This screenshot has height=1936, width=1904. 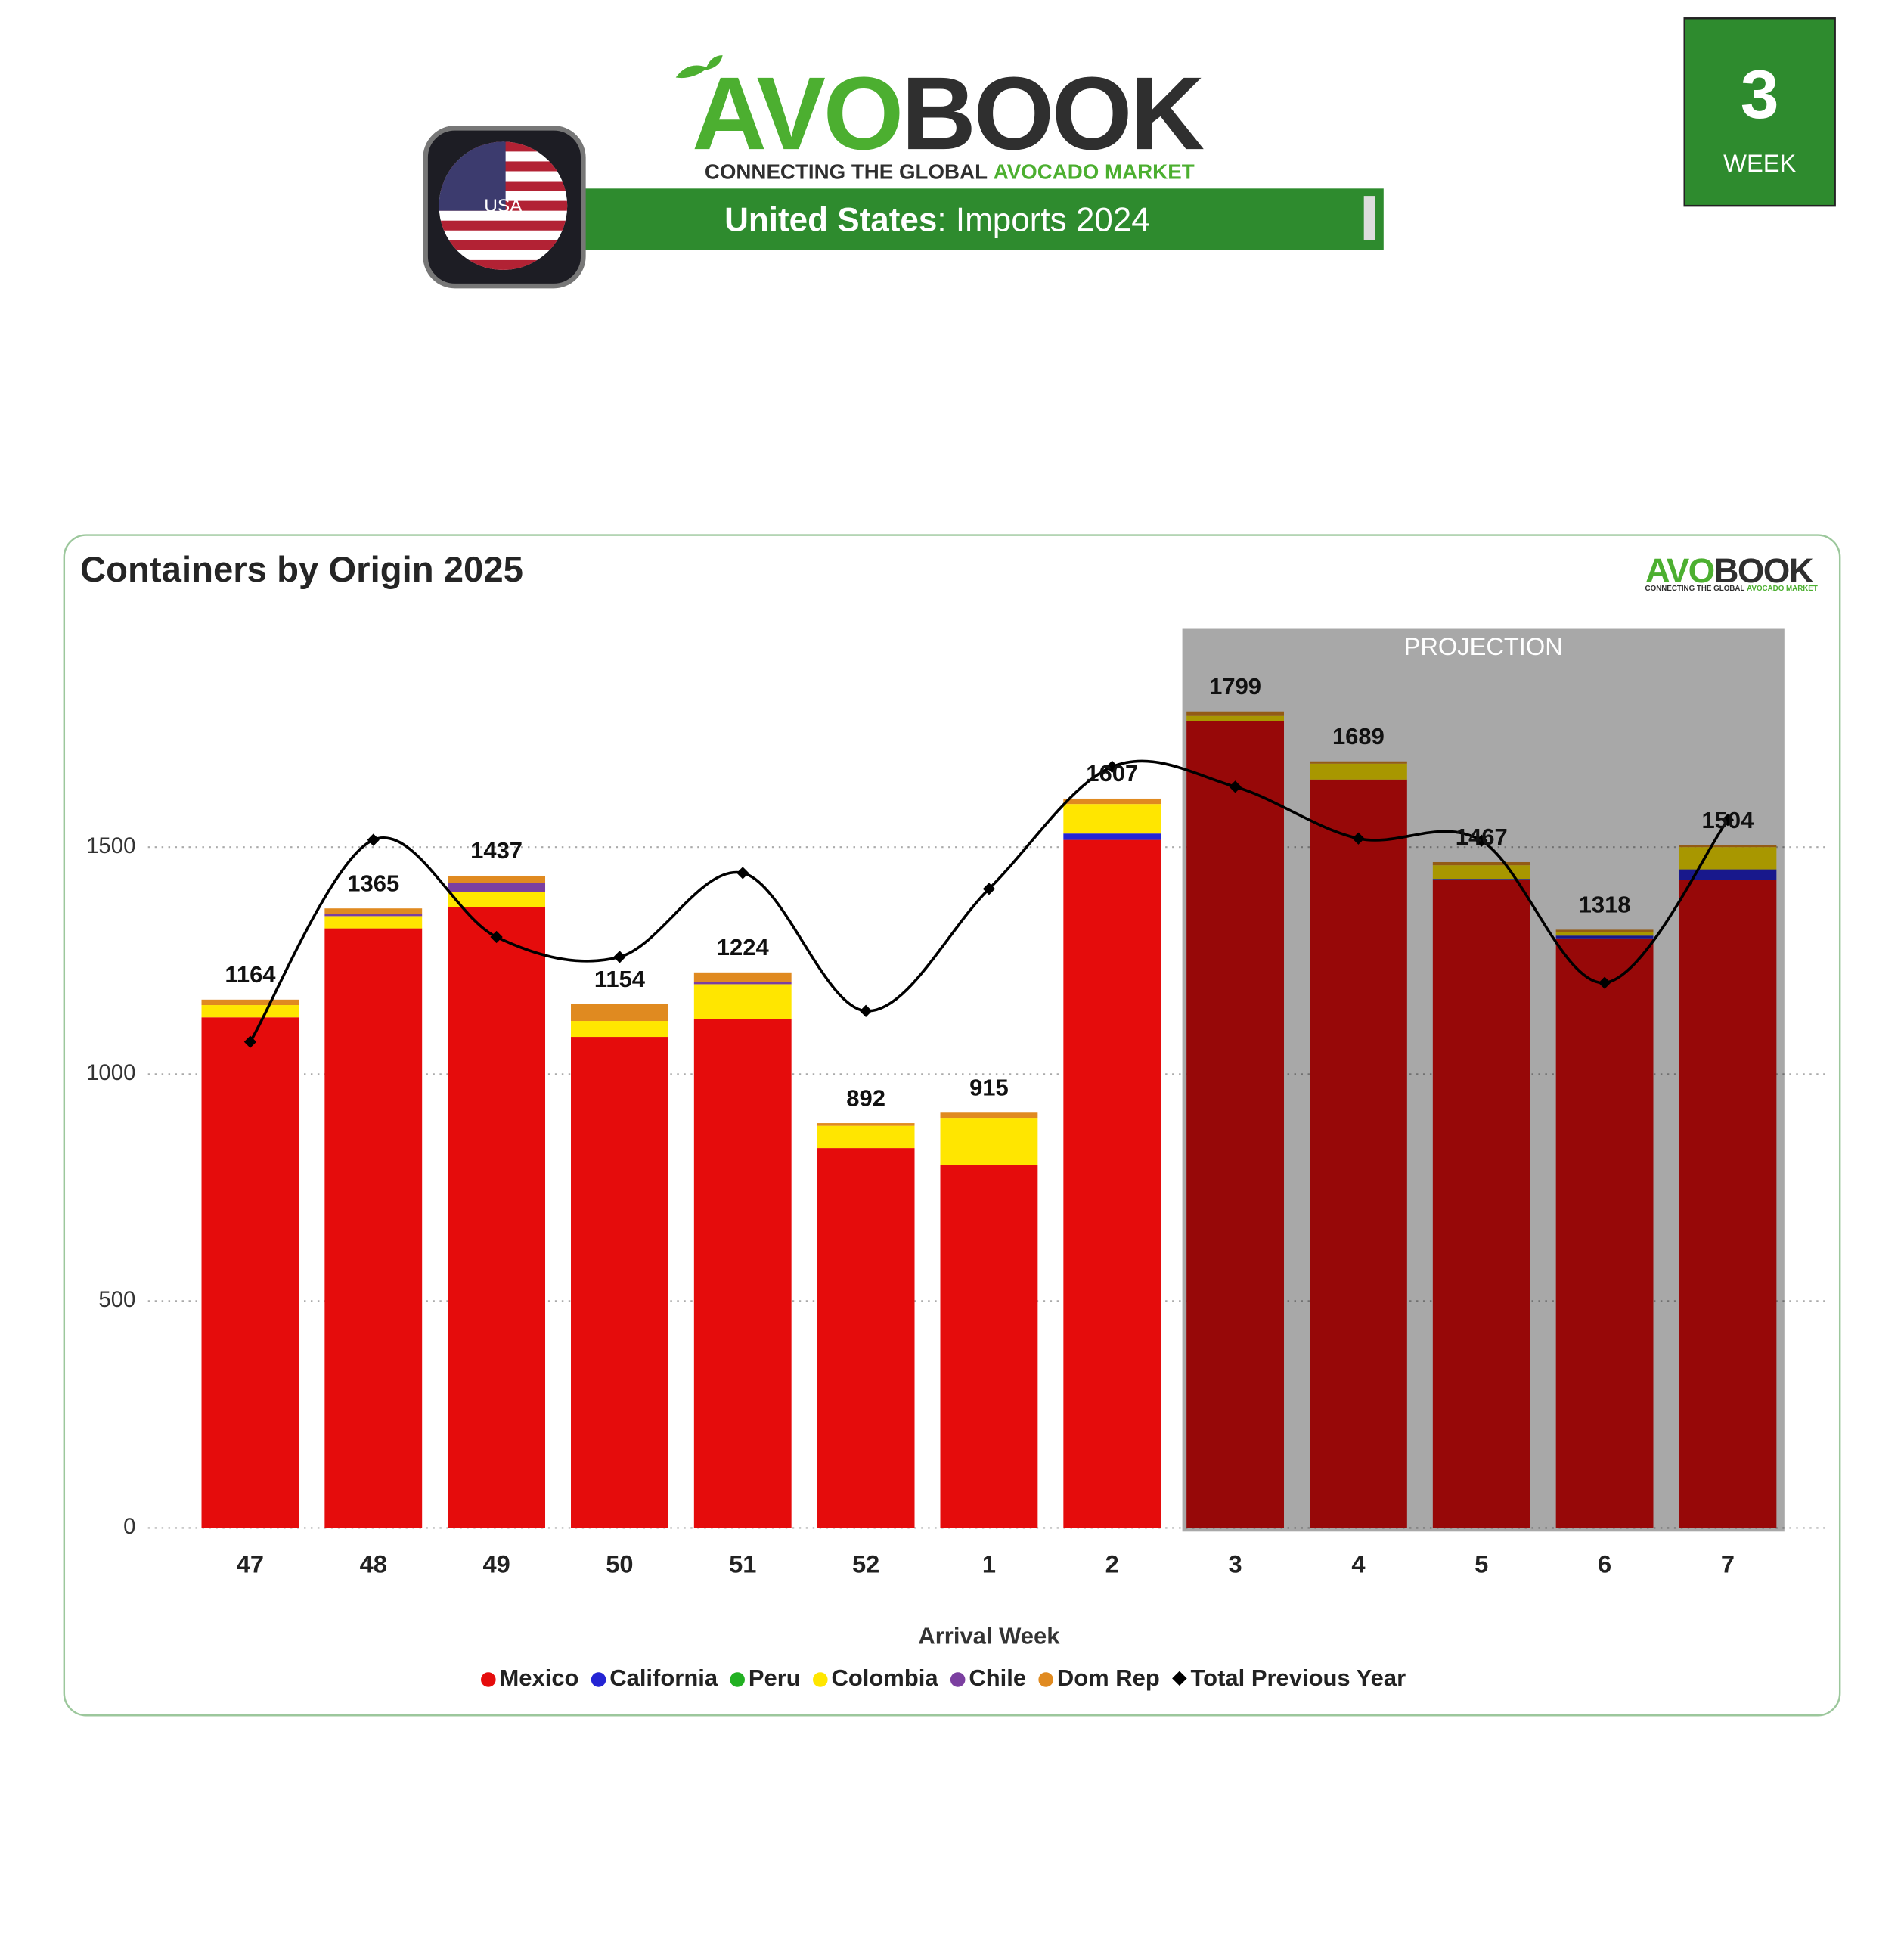 What do you see at coordinates (1358, 1564) in the screenshot?
I see `x-tick-label: 4` at bounding box center [1358, 1564].